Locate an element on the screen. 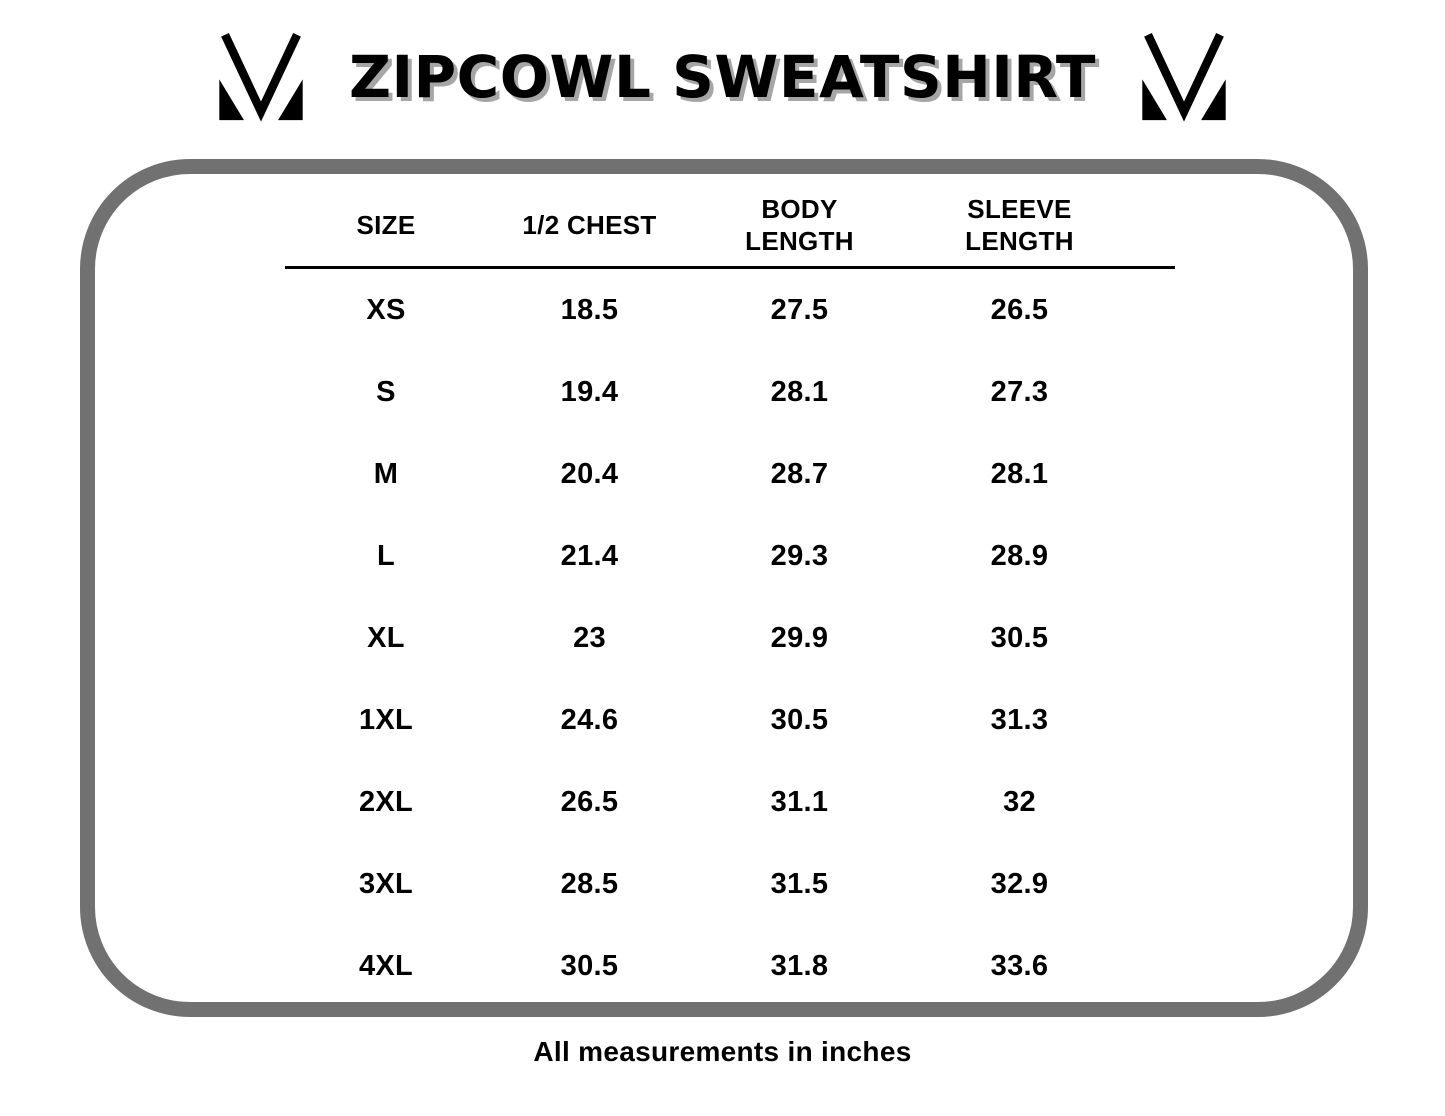  table-row: M 20.4 28.7 28.1 is located at coordinates (730, 474).